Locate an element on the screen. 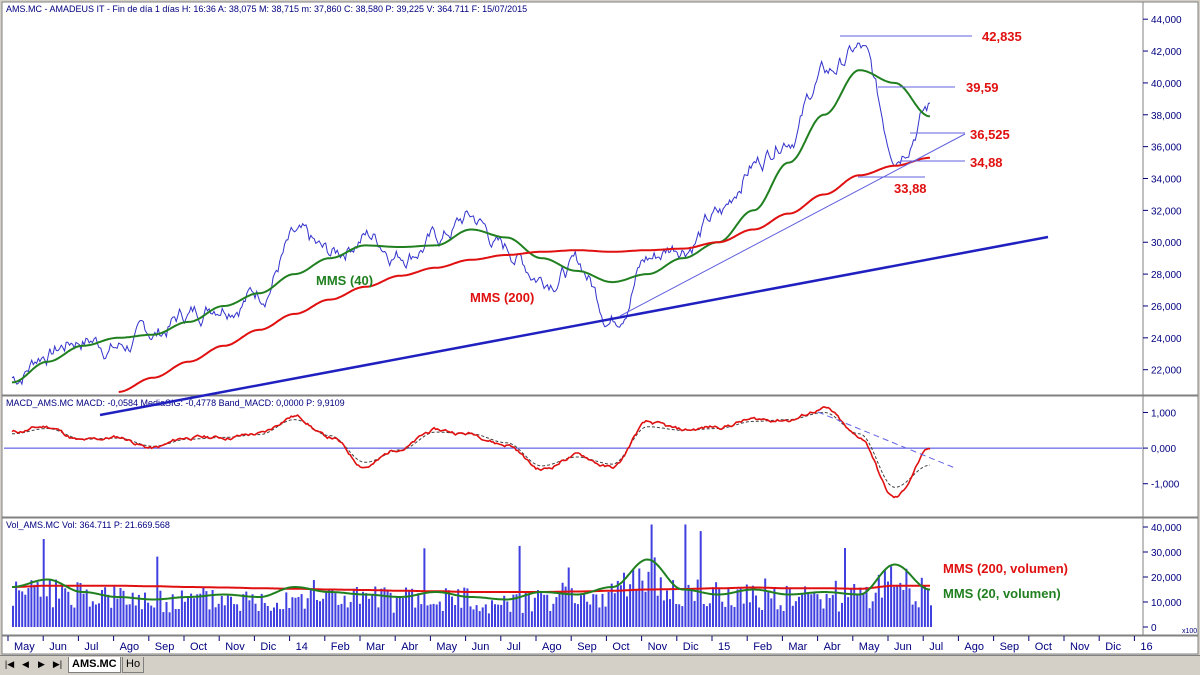 The width and height of the screenshot is (1200, 675). x-tick-label: Mar is located at coordinates (375, 647).